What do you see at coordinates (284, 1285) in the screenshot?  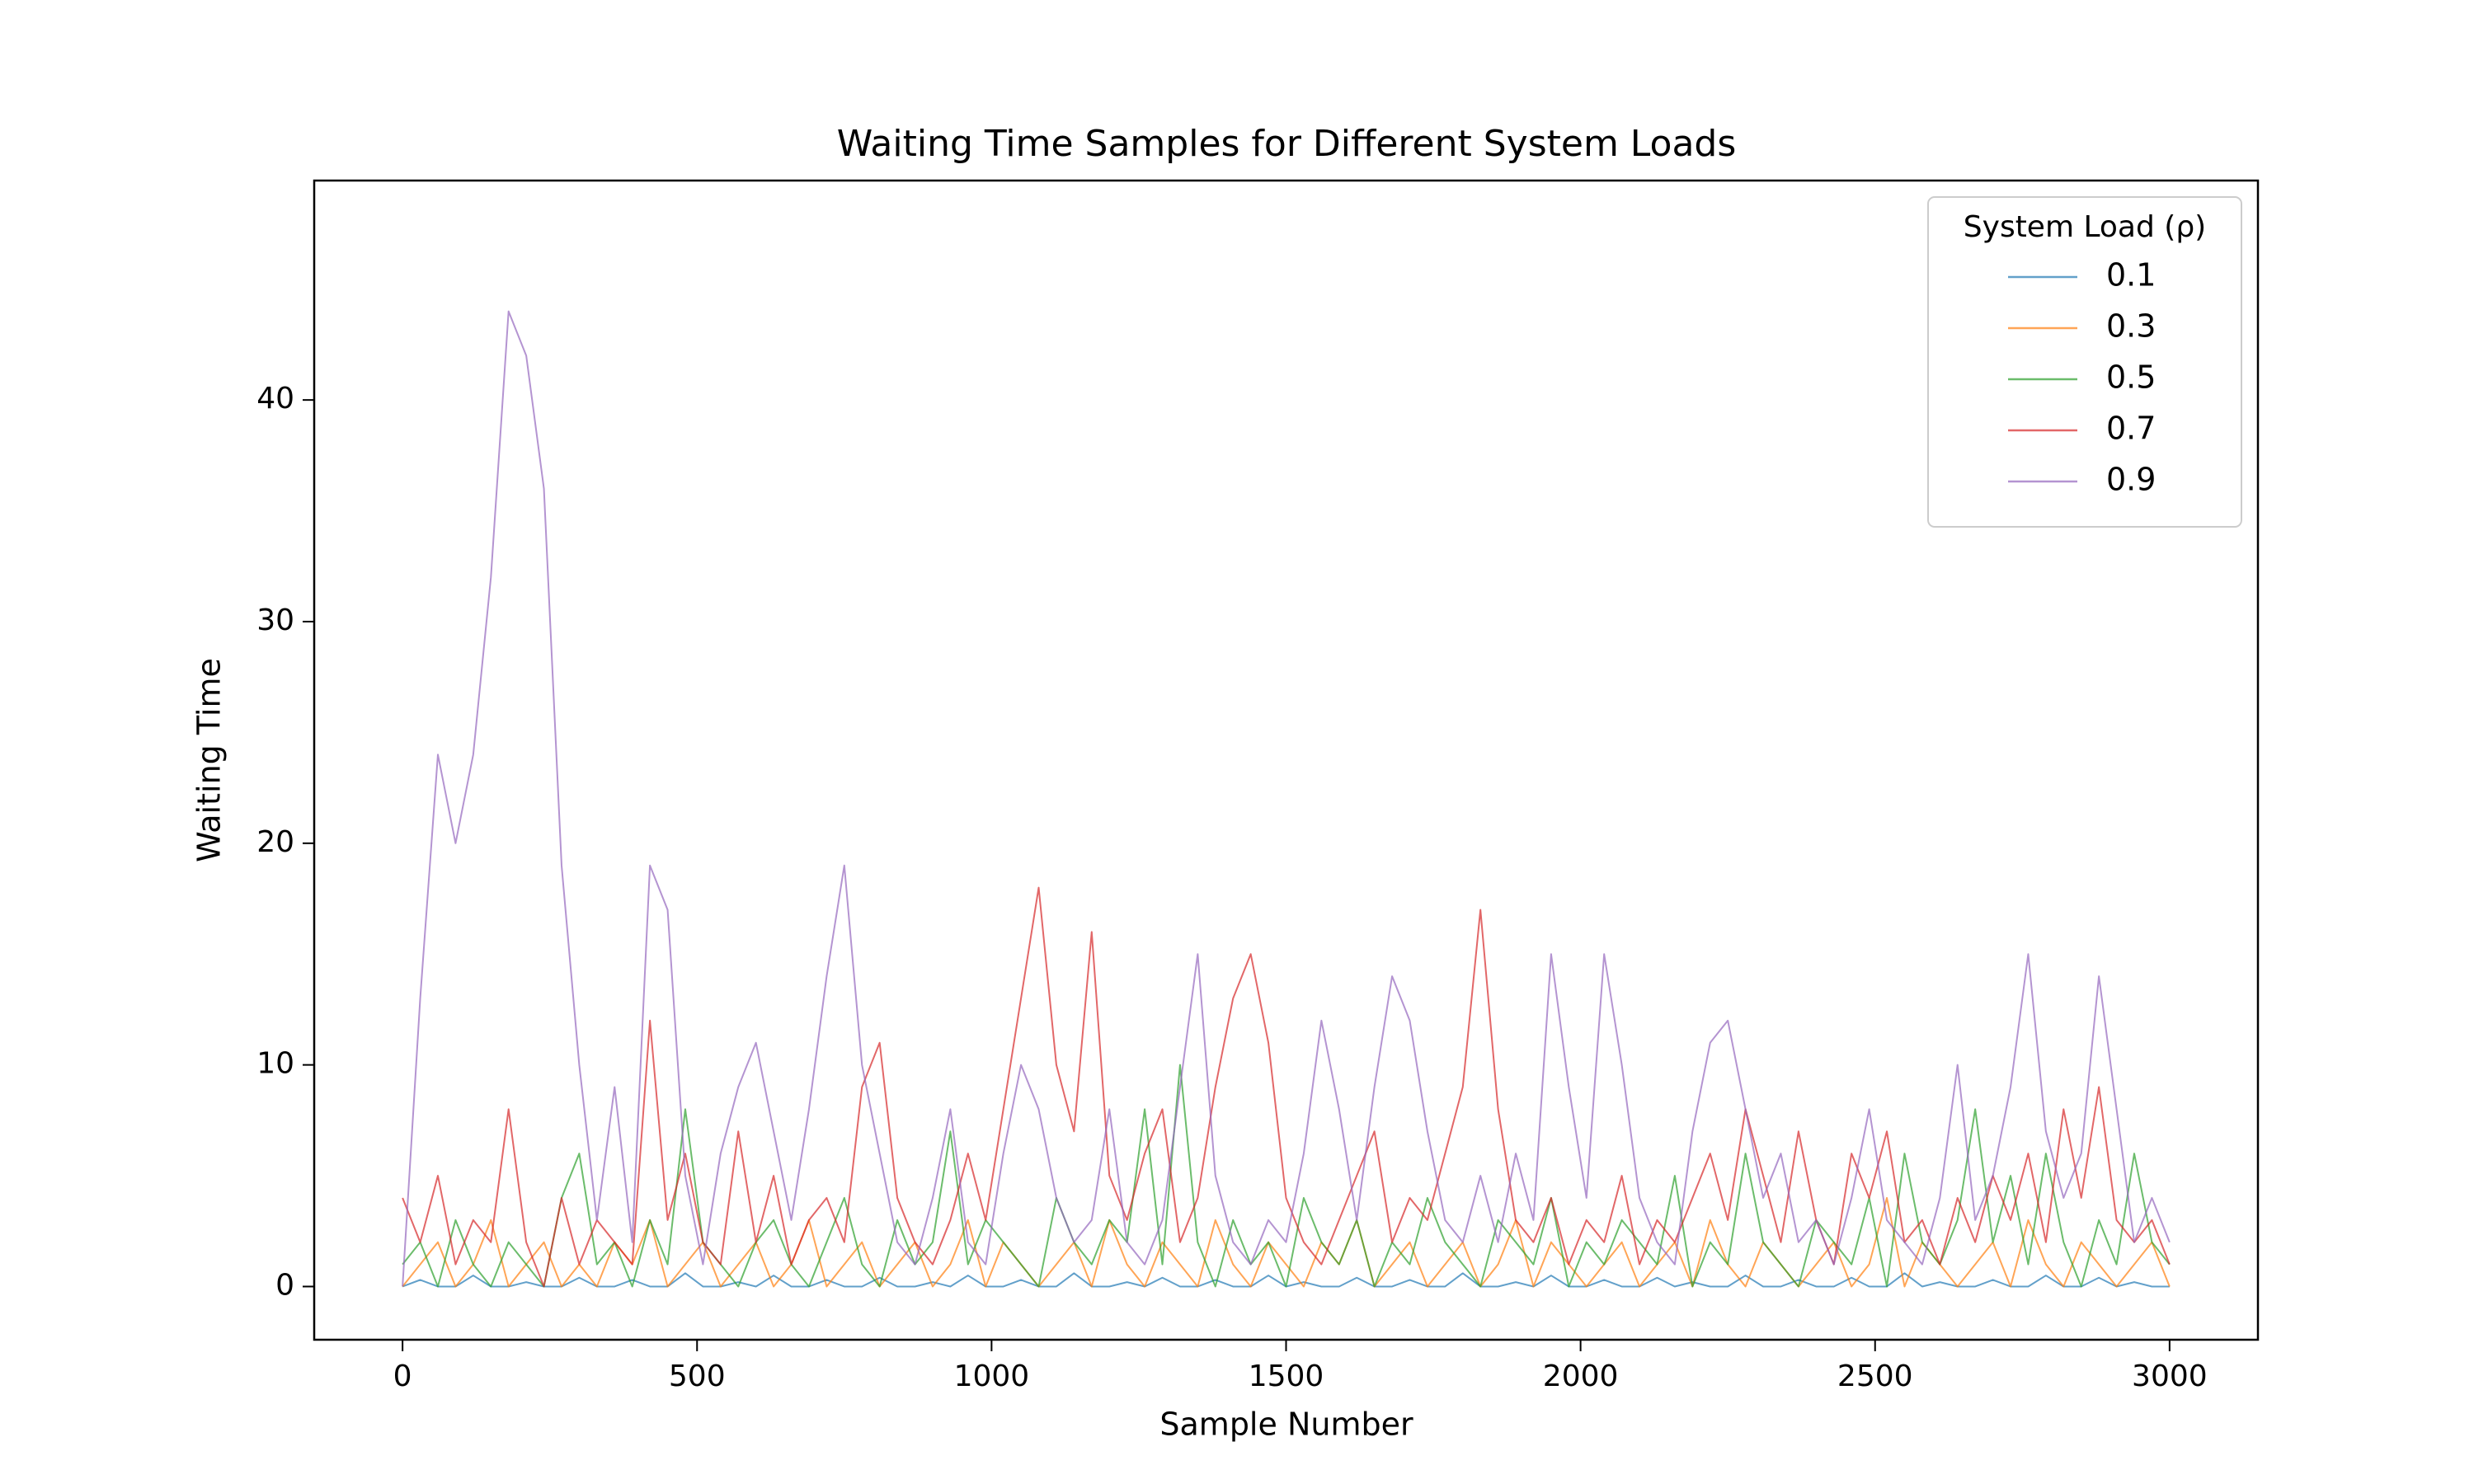 I see `y-tick-label: 0` at bounding box center [284, 1285].